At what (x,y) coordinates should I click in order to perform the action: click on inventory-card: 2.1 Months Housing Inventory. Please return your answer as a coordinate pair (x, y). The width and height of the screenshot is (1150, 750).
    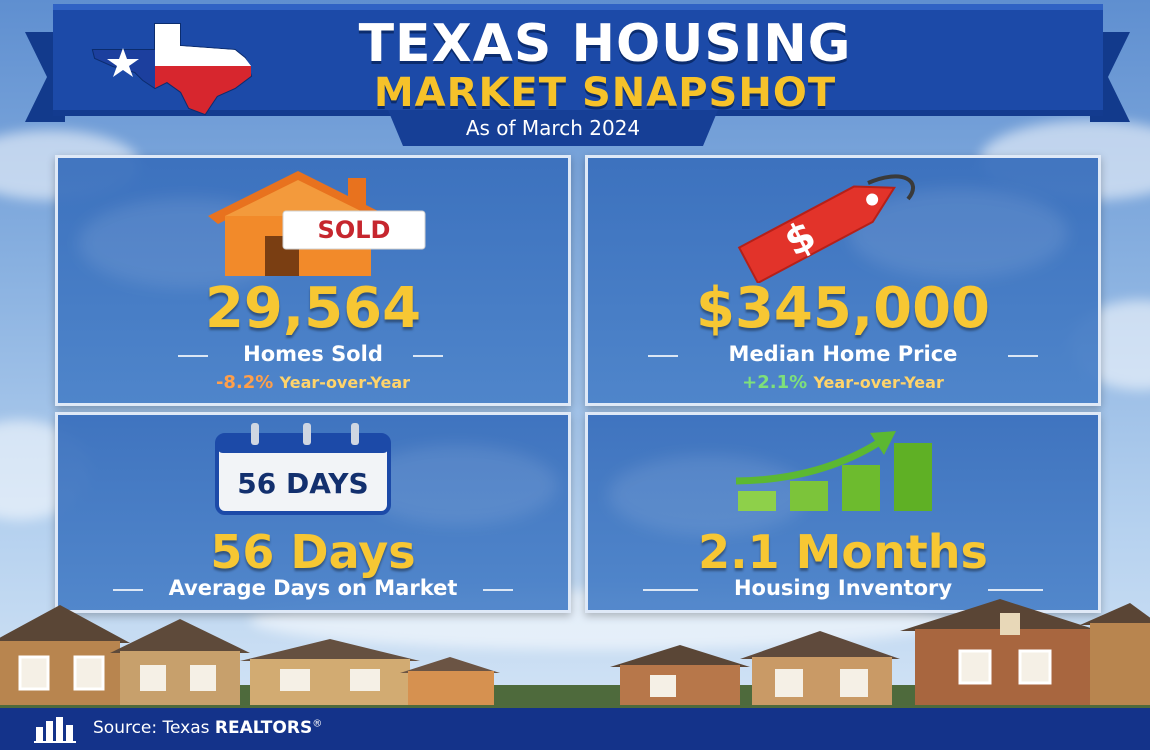
    Looking at the image, I should click on (843, 512).